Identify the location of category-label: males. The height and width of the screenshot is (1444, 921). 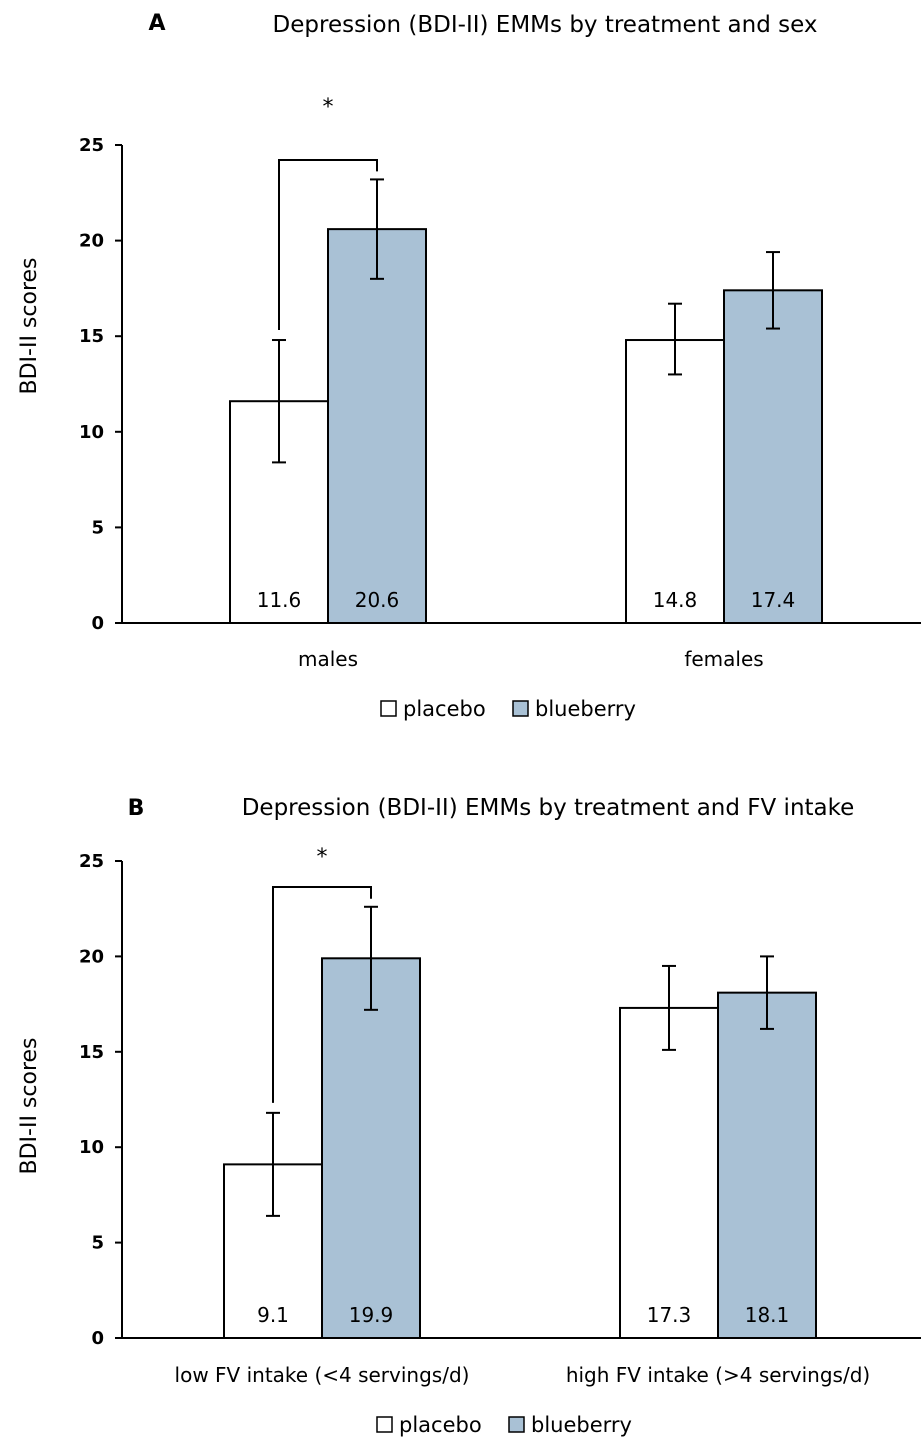
(328, 659).